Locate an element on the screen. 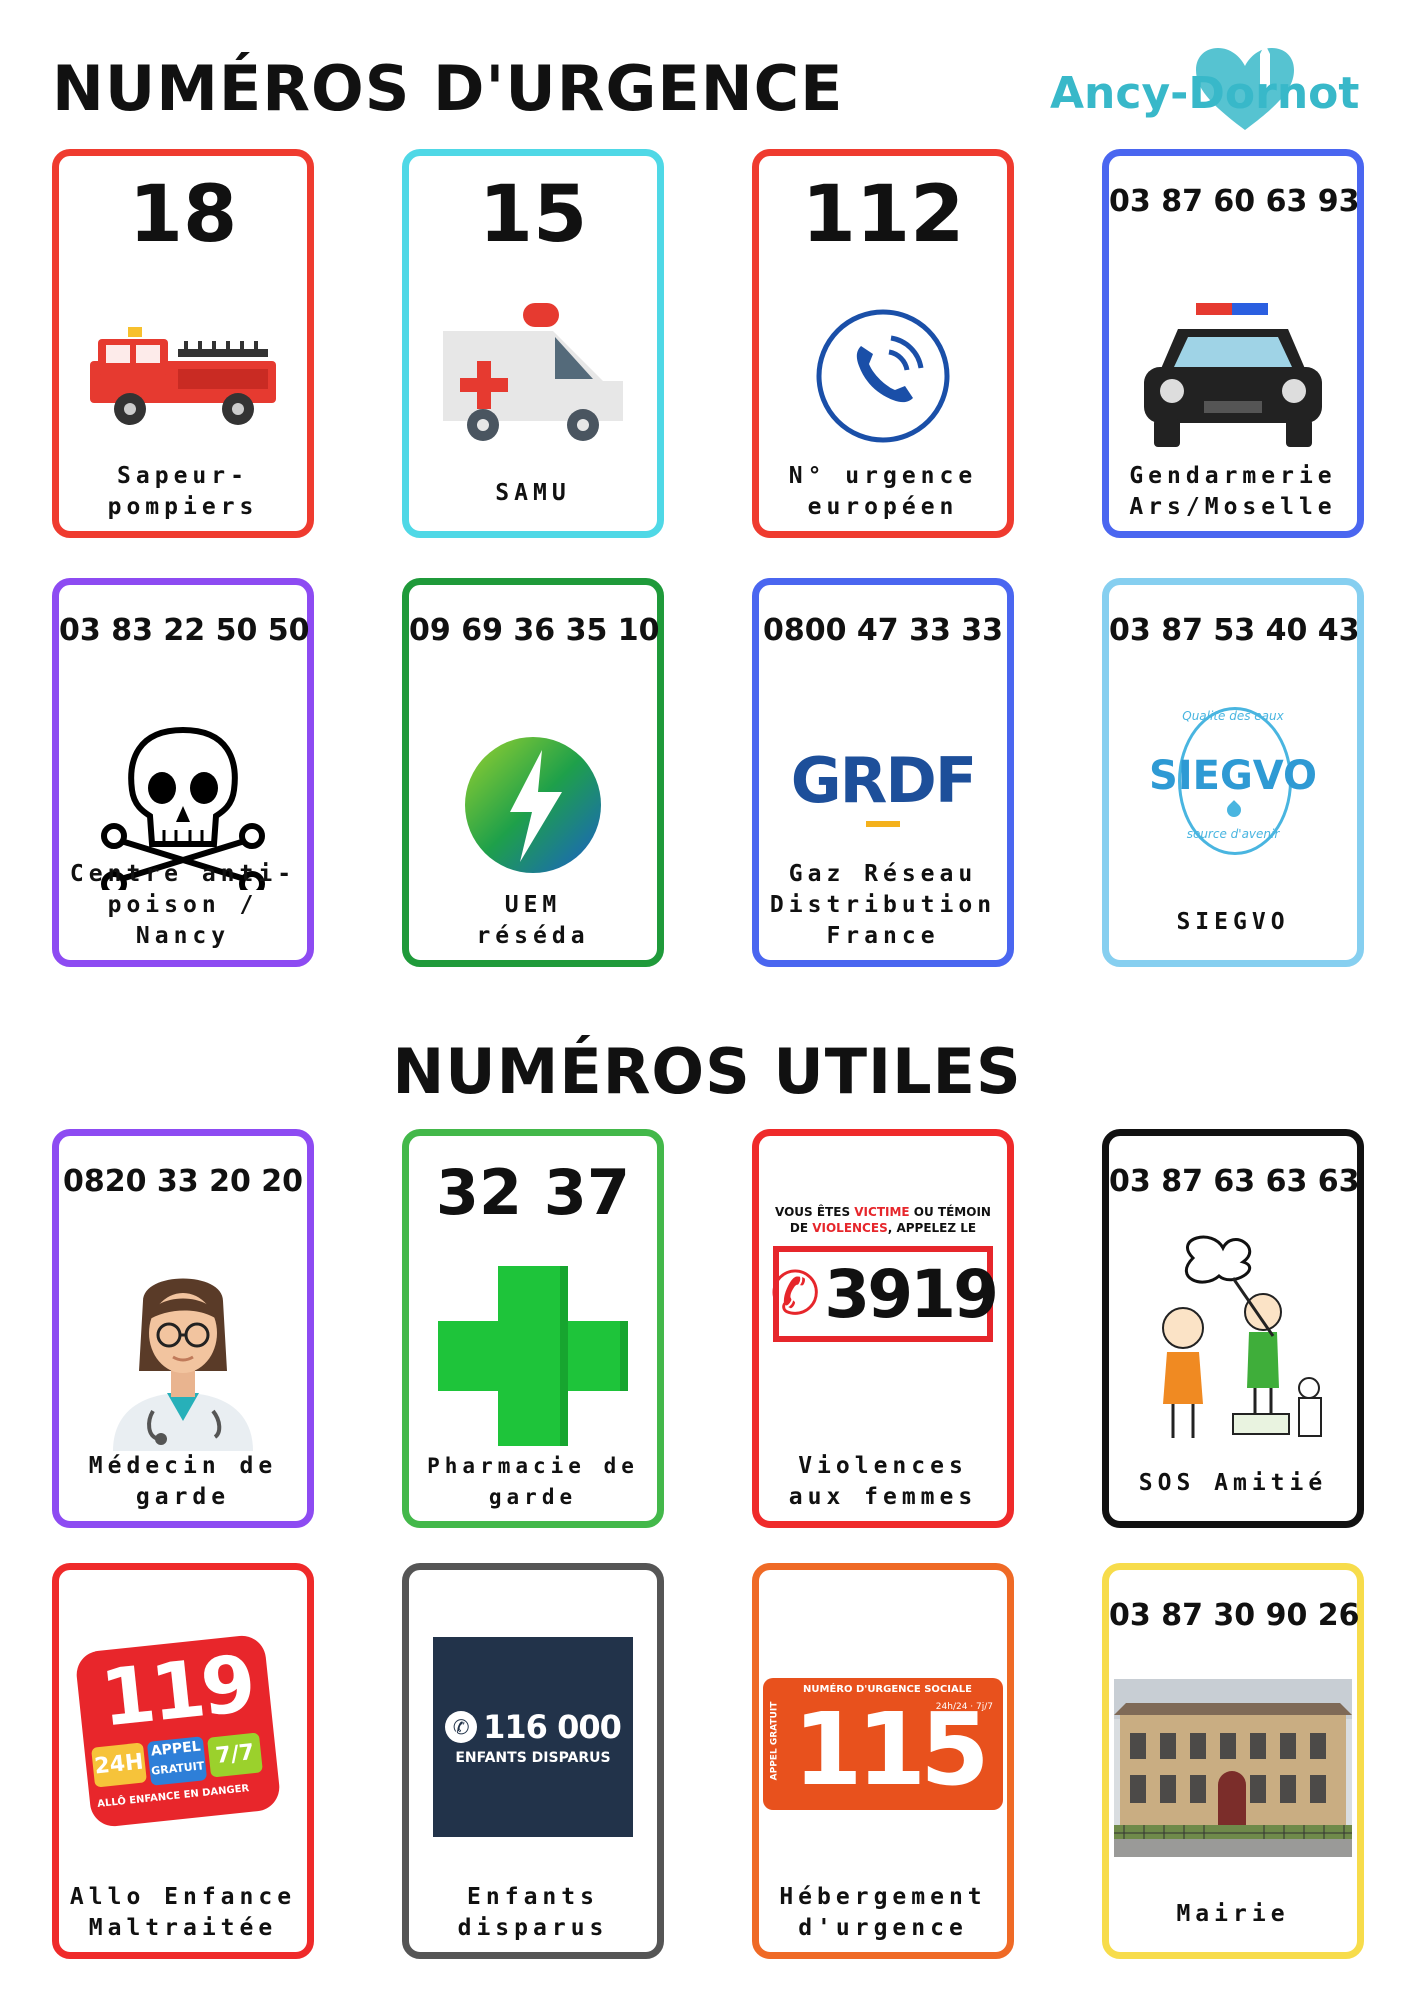  card-label: Médecin de garde is located at coordinates (183, 1481).